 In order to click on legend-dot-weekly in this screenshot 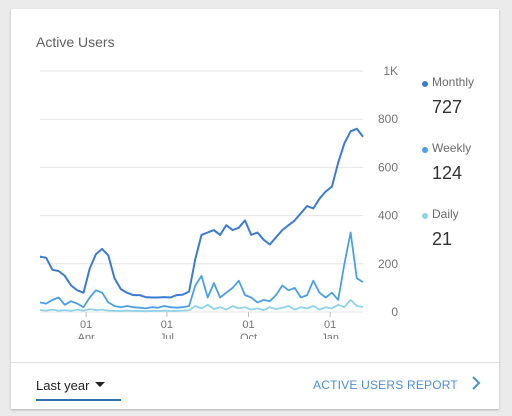, I will do `click(425, 150)`.